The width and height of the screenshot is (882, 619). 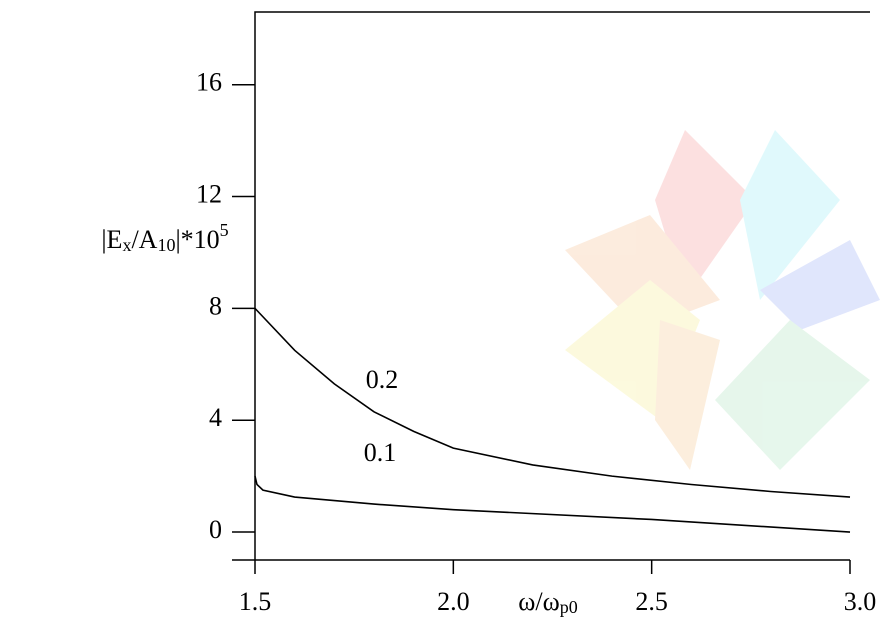 I want to click on y-tick-label: 4, so click(x=215, y=417).